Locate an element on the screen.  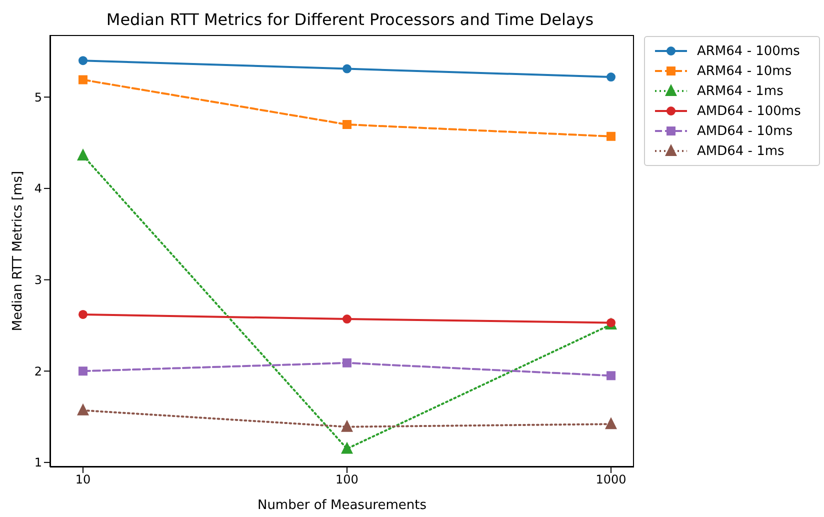
x-axis-title: Number of Measurements is located at coordinates (342, 505).